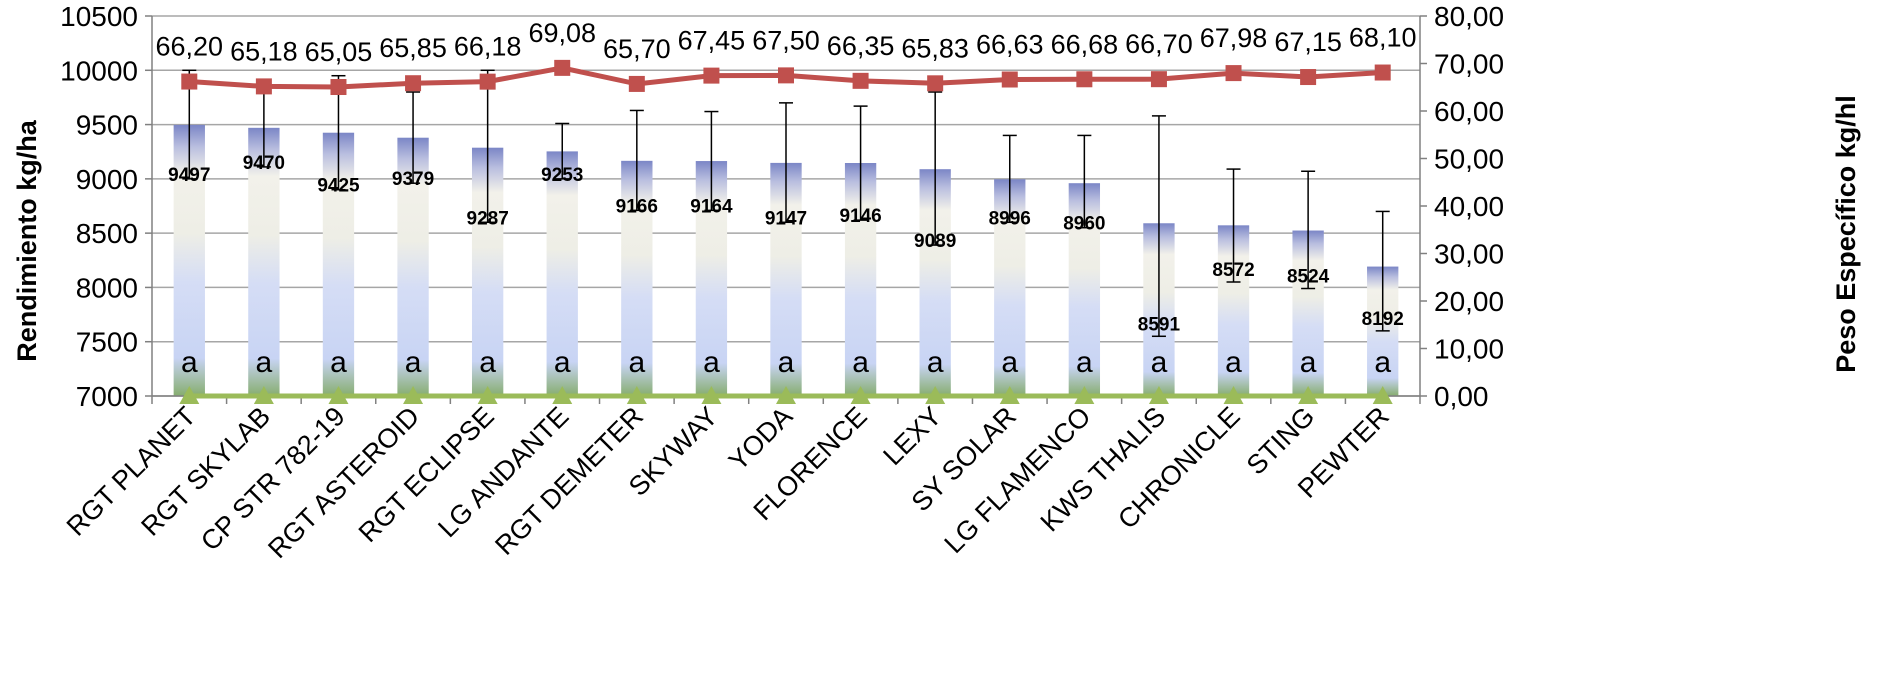 Image resolution: width=1883 pixels, height=683 pixels. What do you see at coordinates (1308, 42) in the screenshot?
I see `line-value-label: 67,15` at bounding box center [1308, 42].